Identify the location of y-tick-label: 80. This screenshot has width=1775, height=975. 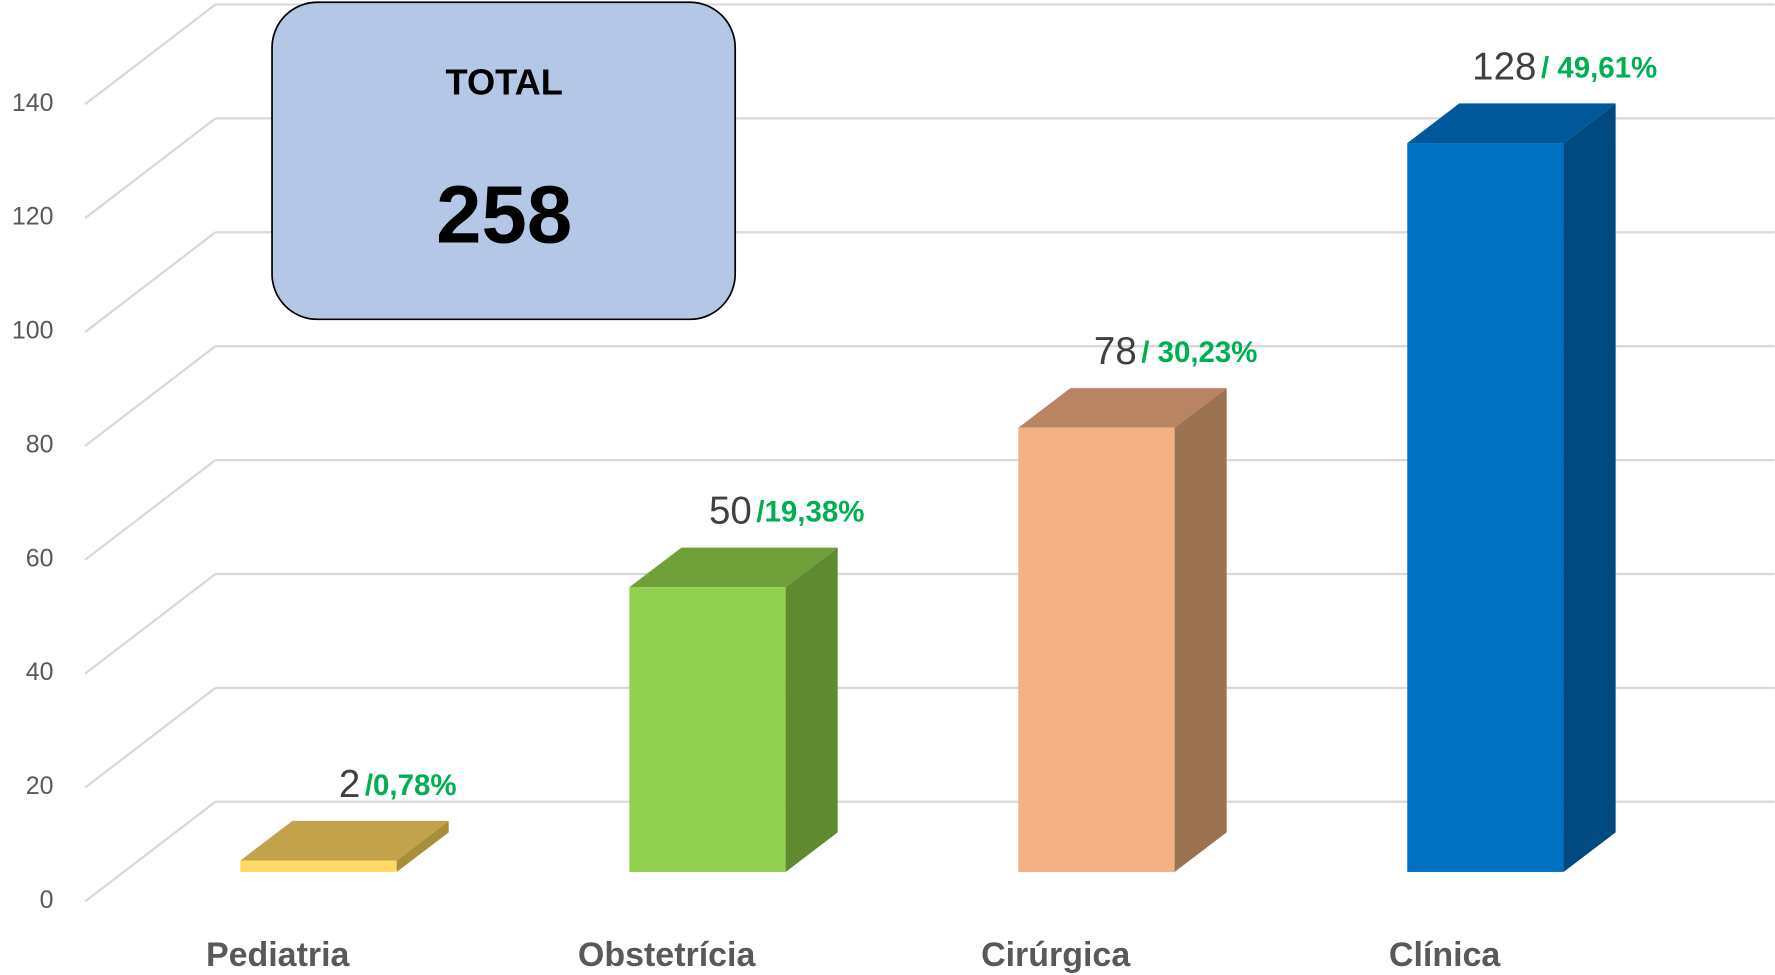
(40, 444).